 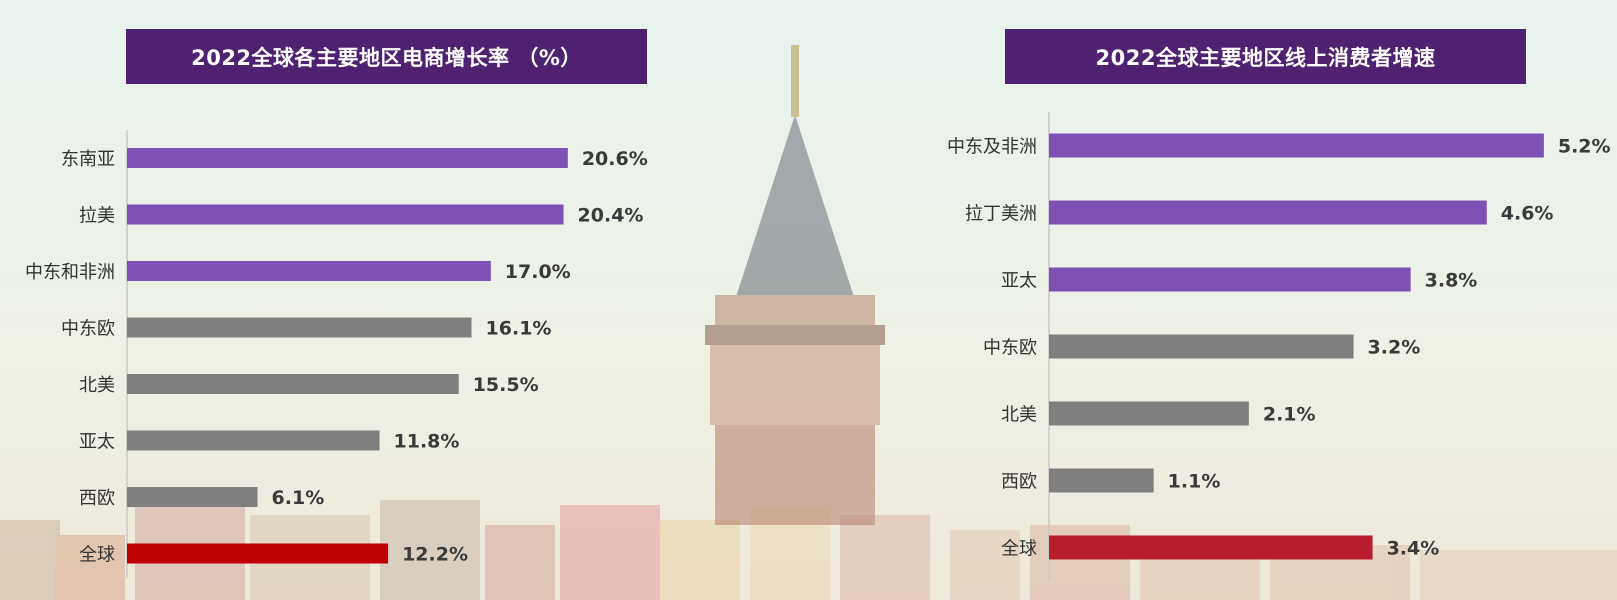 I want to click on value-label: 3.2%, so click(x=1394, y=348).